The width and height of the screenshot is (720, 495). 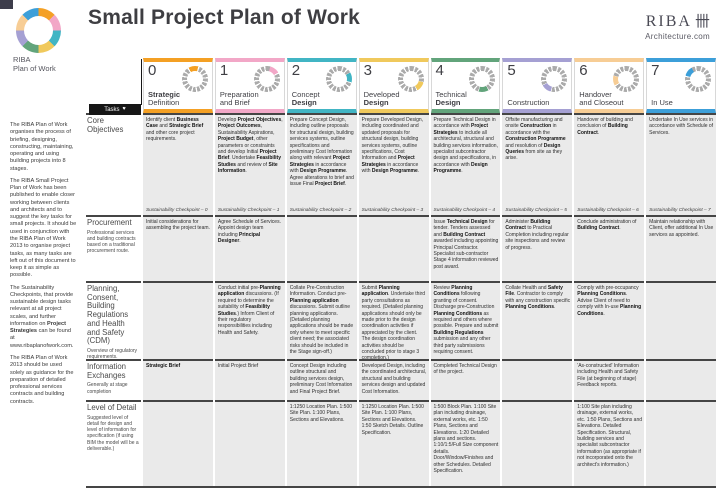 I want to click on task-cell-text: Strategic Brief, so click(x=163, y=366).